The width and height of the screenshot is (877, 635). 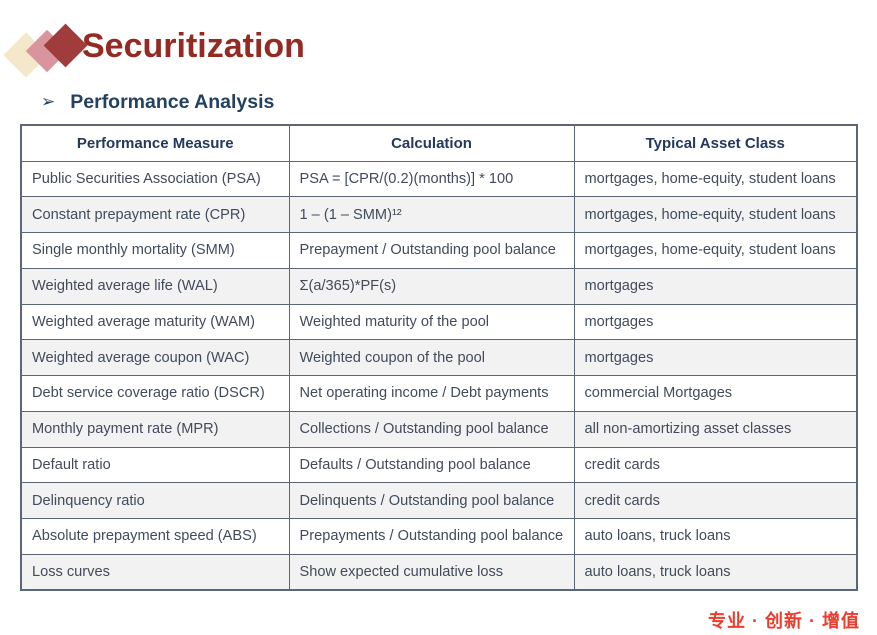 I want to click on table-cell-calculation: Weighted maturity of the pool, so click(x=431, y=322).